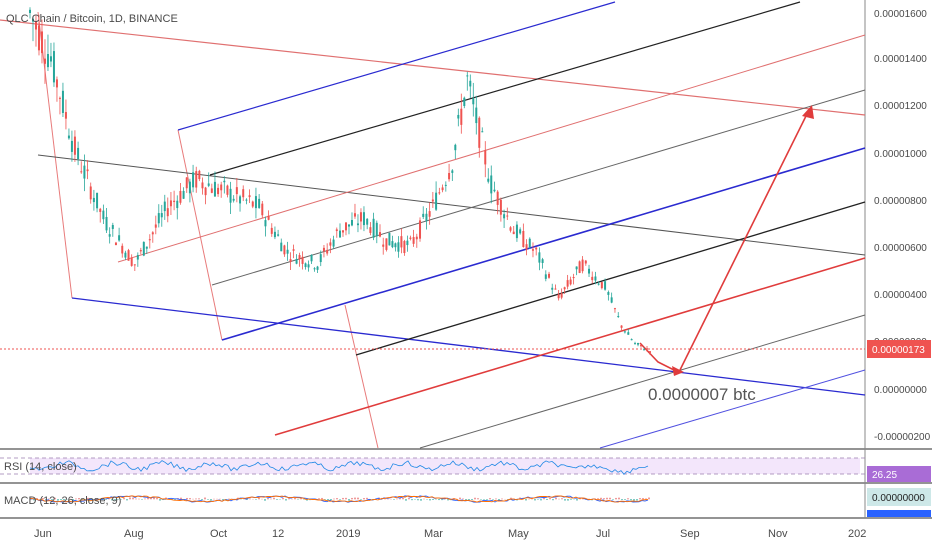 This screenshot has height=555, width=932. What do you see at coordinates (278, 534) in the screenshot?
I see `time-tick-label: 12` at bounding box center [278, 534].